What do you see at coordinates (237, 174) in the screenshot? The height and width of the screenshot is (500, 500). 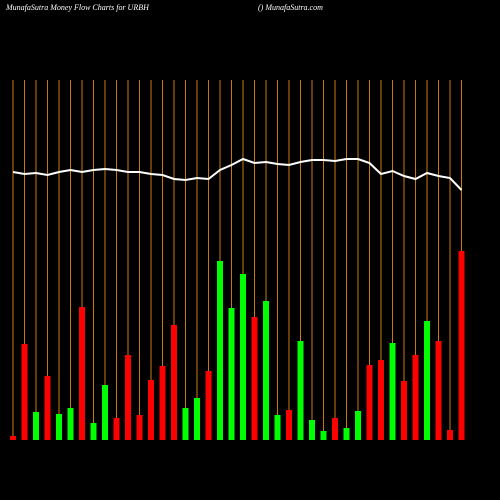 I see `money-flow-line` at bounding box center [237, 174].